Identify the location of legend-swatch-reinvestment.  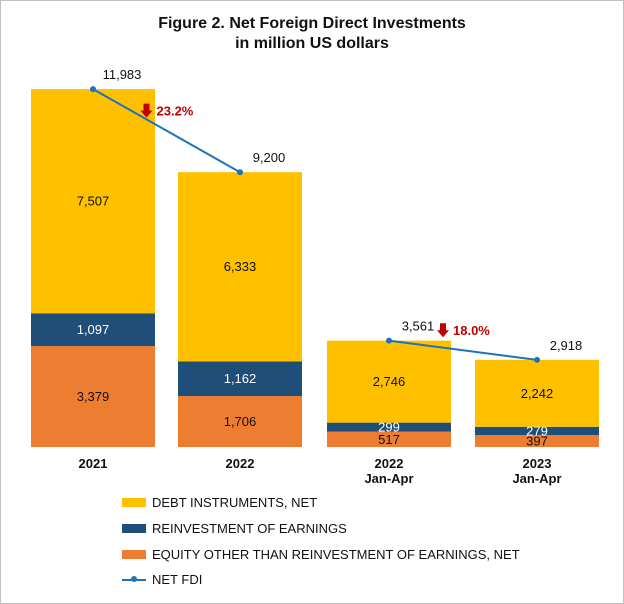
(134, 528).